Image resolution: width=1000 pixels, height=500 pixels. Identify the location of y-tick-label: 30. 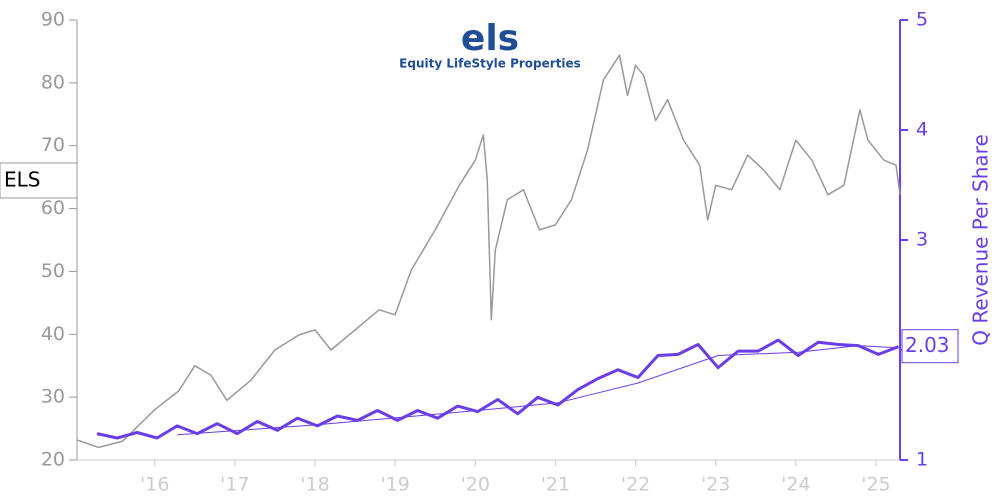
(53, 397).